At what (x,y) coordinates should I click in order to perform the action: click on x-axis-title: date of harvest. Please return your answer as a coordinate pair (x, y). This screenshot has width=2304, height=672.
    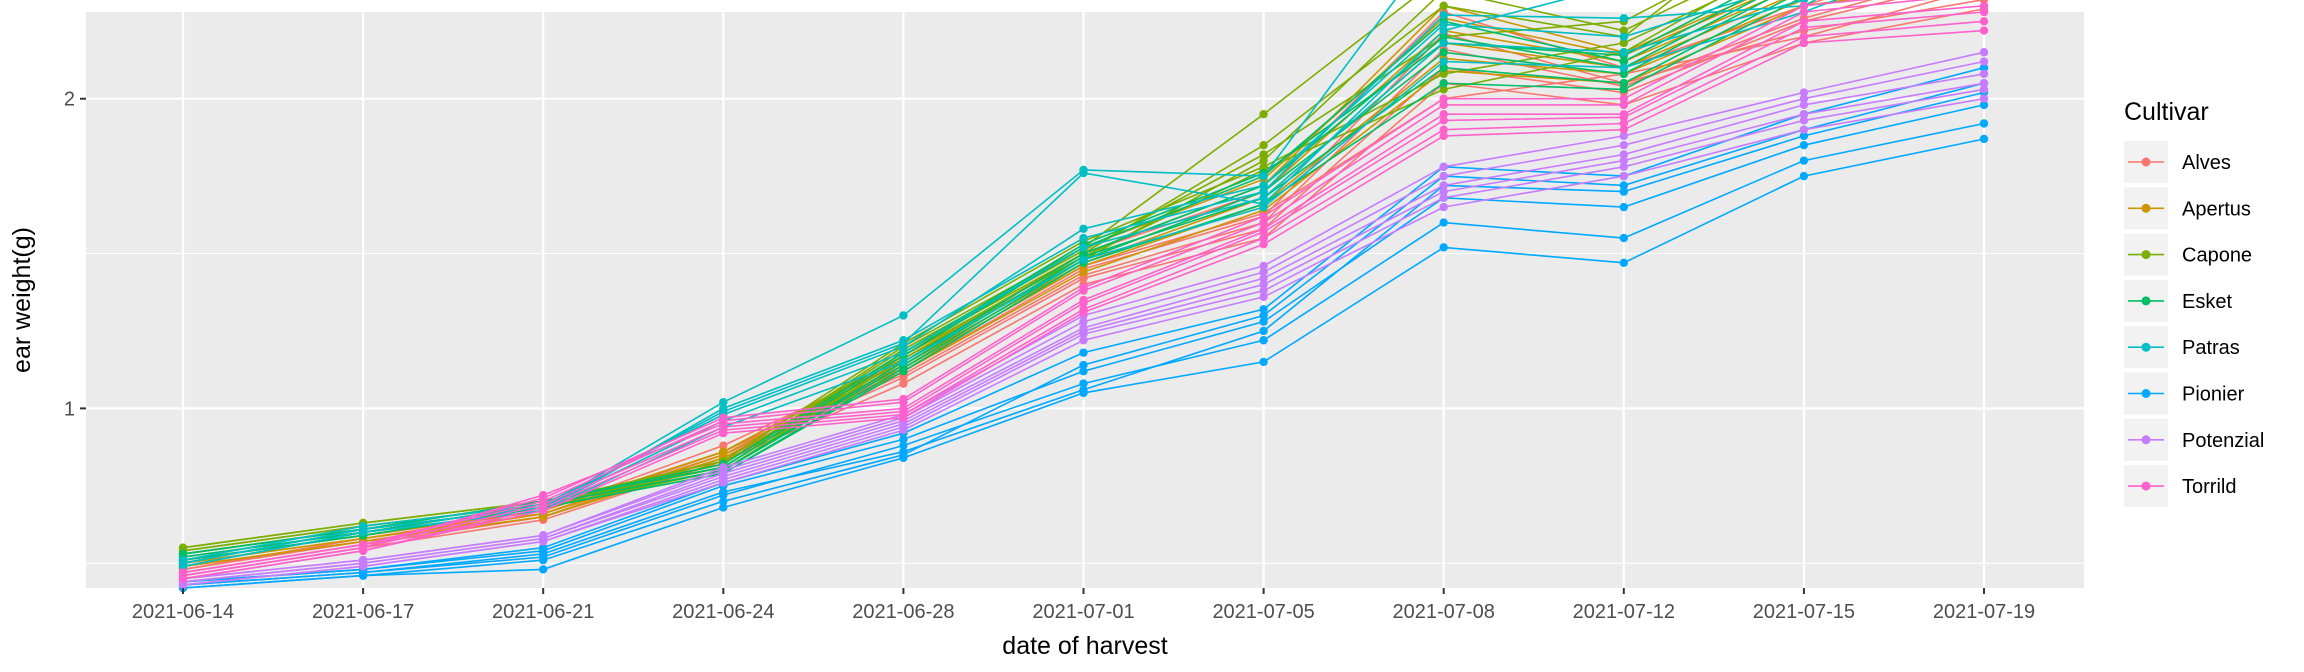
    Looking at the image, I should click on (1084, 646).